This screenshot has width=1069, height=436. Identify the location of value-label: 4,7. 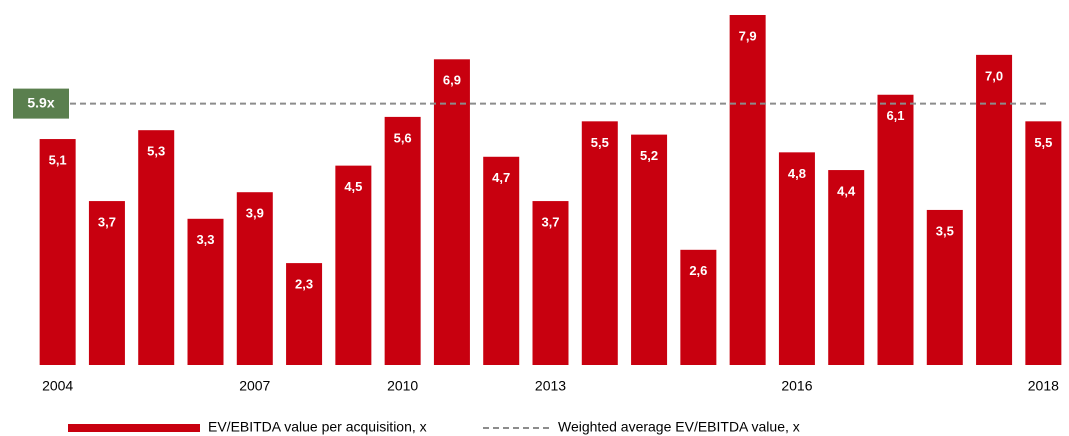
(501, 177).